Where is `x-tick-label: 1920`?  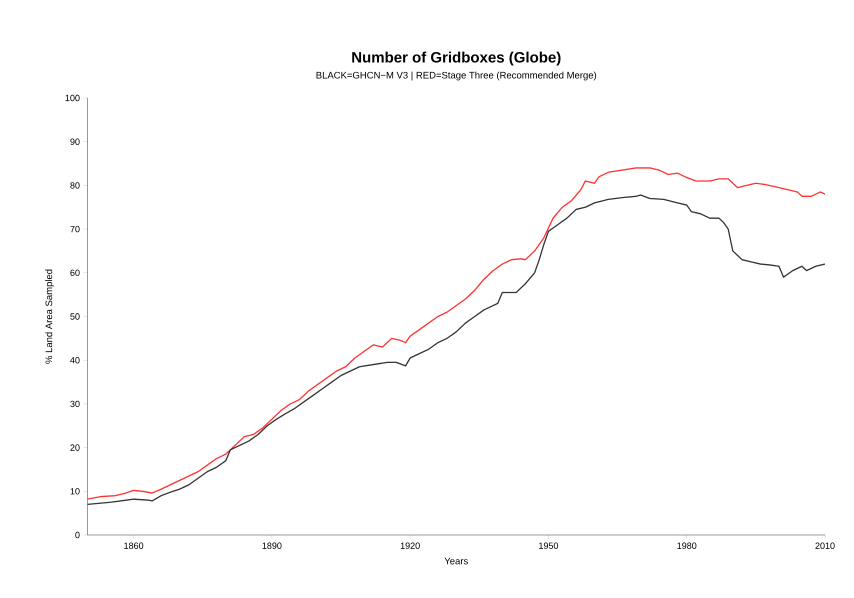
x-tick-label: 1920 is located at coordinates (410, 545).